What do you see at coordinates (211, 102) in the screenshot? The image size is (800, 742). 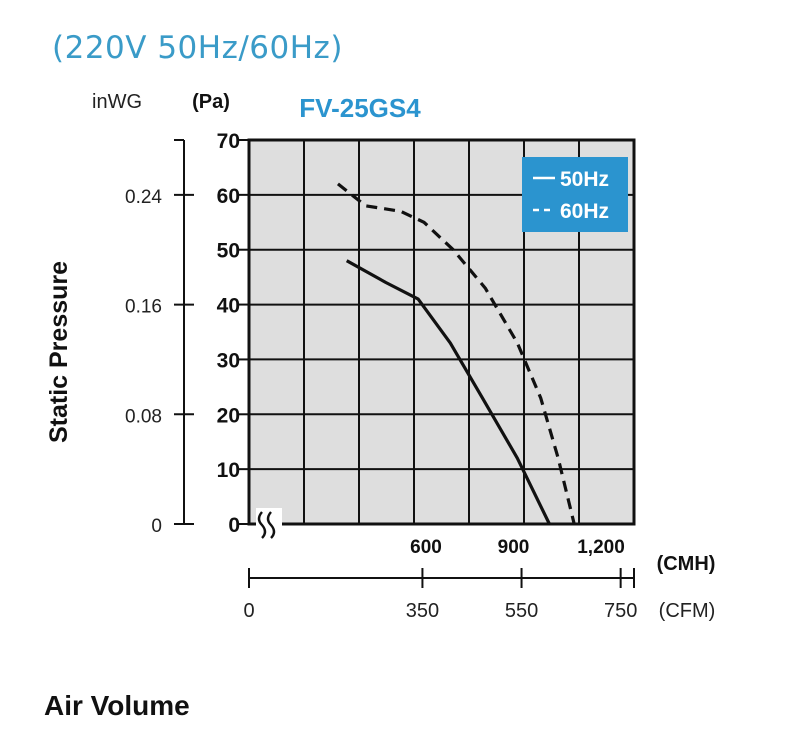 I see `y-unit-pa: (Pa)` at bounding box center [211, 102].